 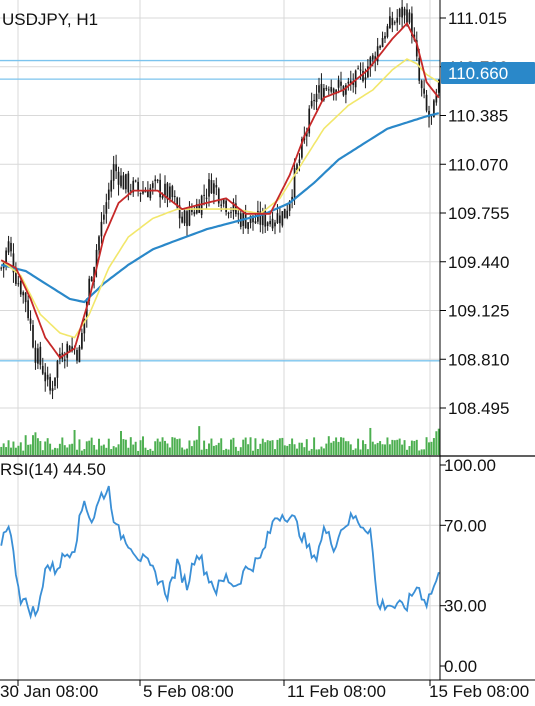 I want to click on symbol-label: USDJPY, H1, so click(x=50, y=19).